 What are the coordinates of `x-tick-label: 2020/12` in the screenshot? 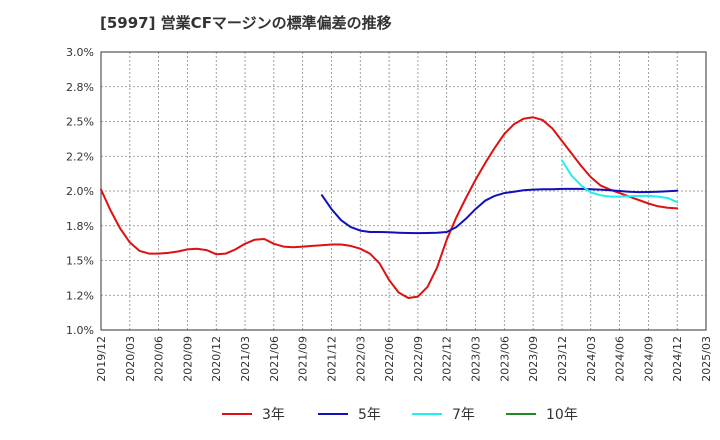 It's located at (216, 359).